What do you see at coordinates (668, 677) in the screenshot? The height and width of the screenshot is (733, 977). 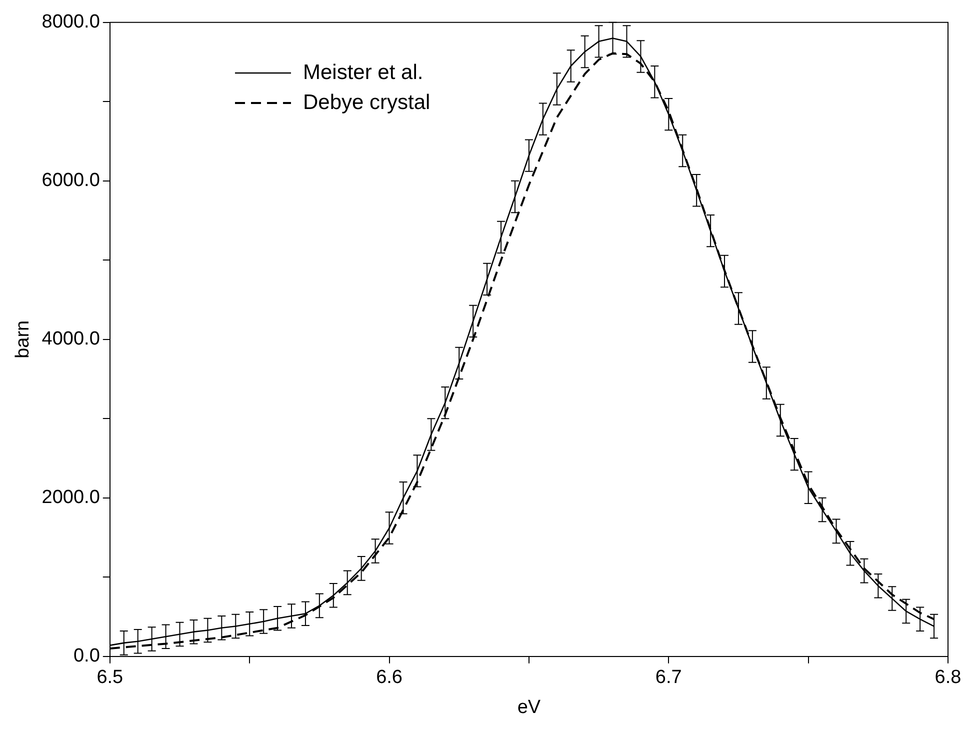 I see `x-tick-label: 6.7` at bounding box center [668, 677].